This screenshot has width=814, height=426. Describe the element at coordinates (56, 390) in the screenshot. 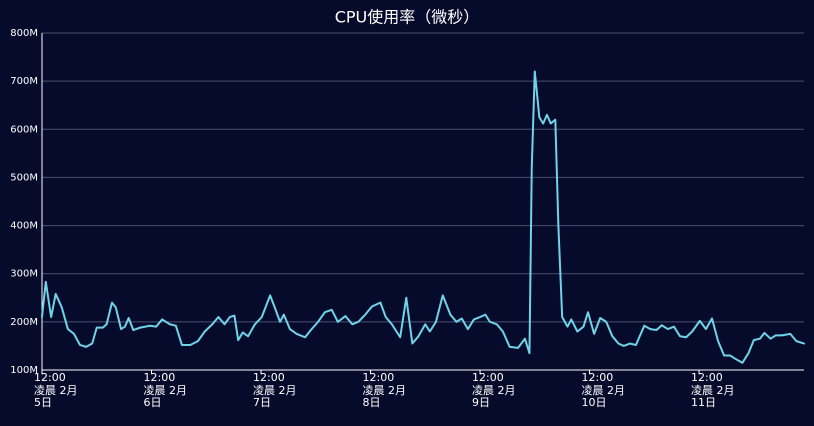

I see `x-tick-label: 12:00 凌晨 2月 5日` at that location.